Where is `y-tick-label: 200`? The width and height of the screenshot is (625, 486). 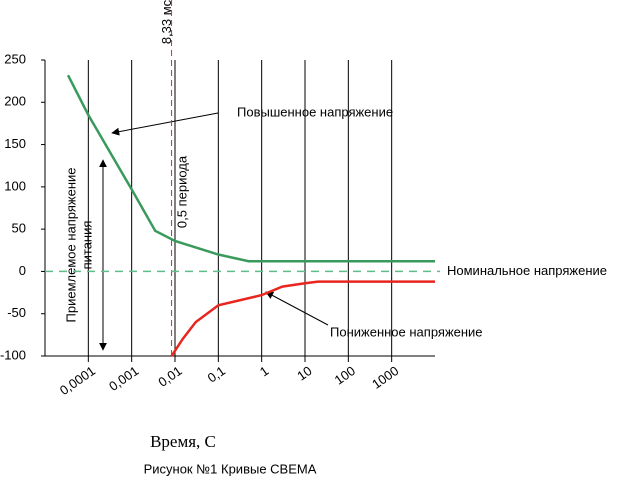 y-tick-label: 200 is located at coordinates (15, 101).